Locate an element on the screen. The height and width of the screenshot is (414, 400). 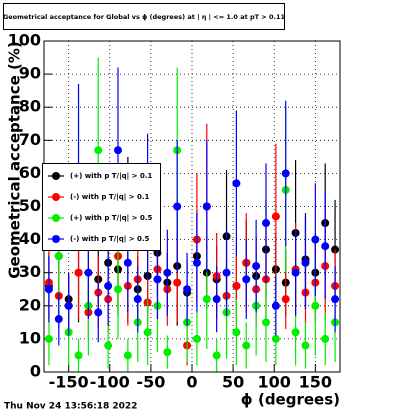
y-tick-label: 100 is located at coordinates (24, 40).